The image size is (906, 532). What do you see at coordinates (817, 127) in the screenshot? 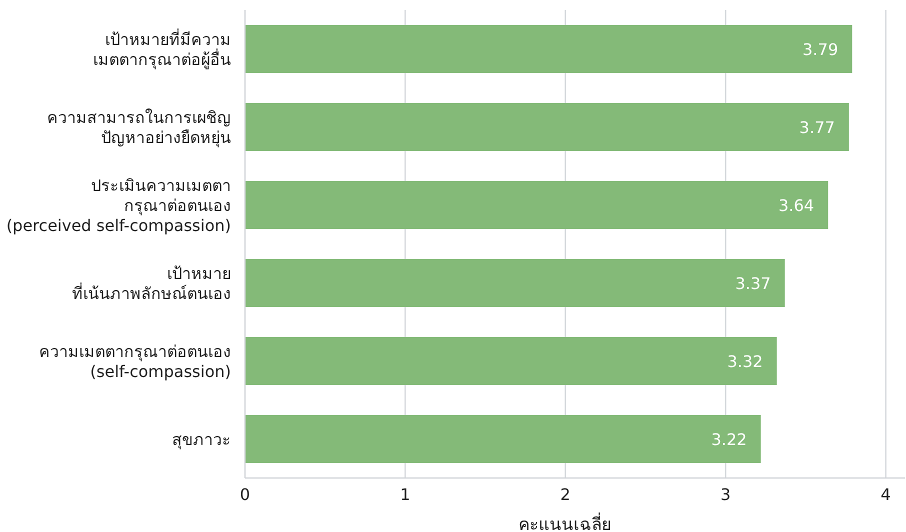
I see `data-label: 3.77` at bounding box center [817, 127].